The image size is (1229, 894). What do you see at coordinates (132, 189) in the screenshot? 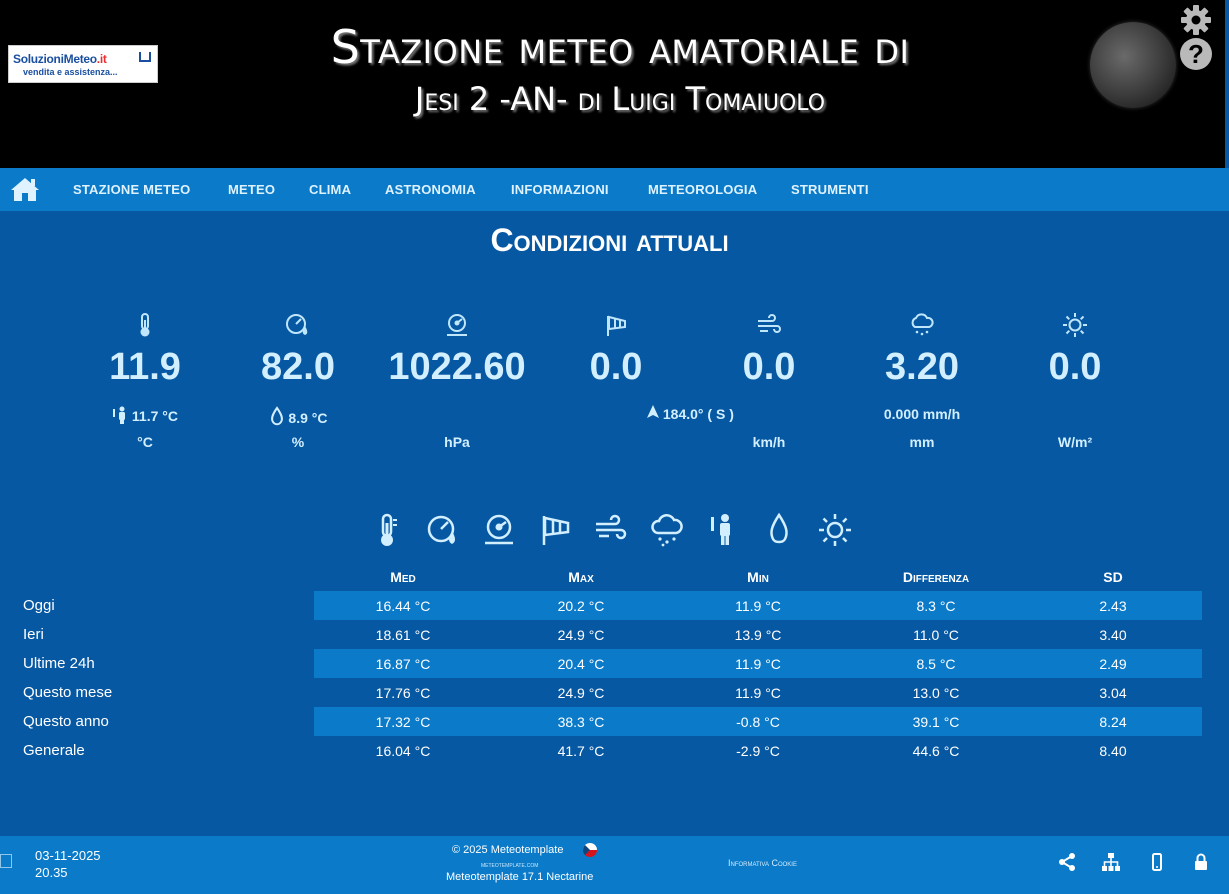
I see `nav-stazione-meteo: STAZIONE METEO` at bounding box center [132, 189].